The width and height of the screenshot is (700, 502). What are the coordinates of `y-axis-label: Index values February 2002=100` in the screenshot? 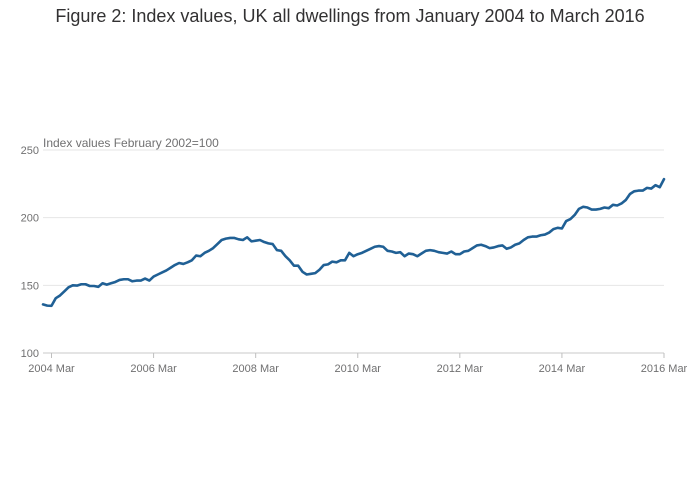 It's located at (131, 143).